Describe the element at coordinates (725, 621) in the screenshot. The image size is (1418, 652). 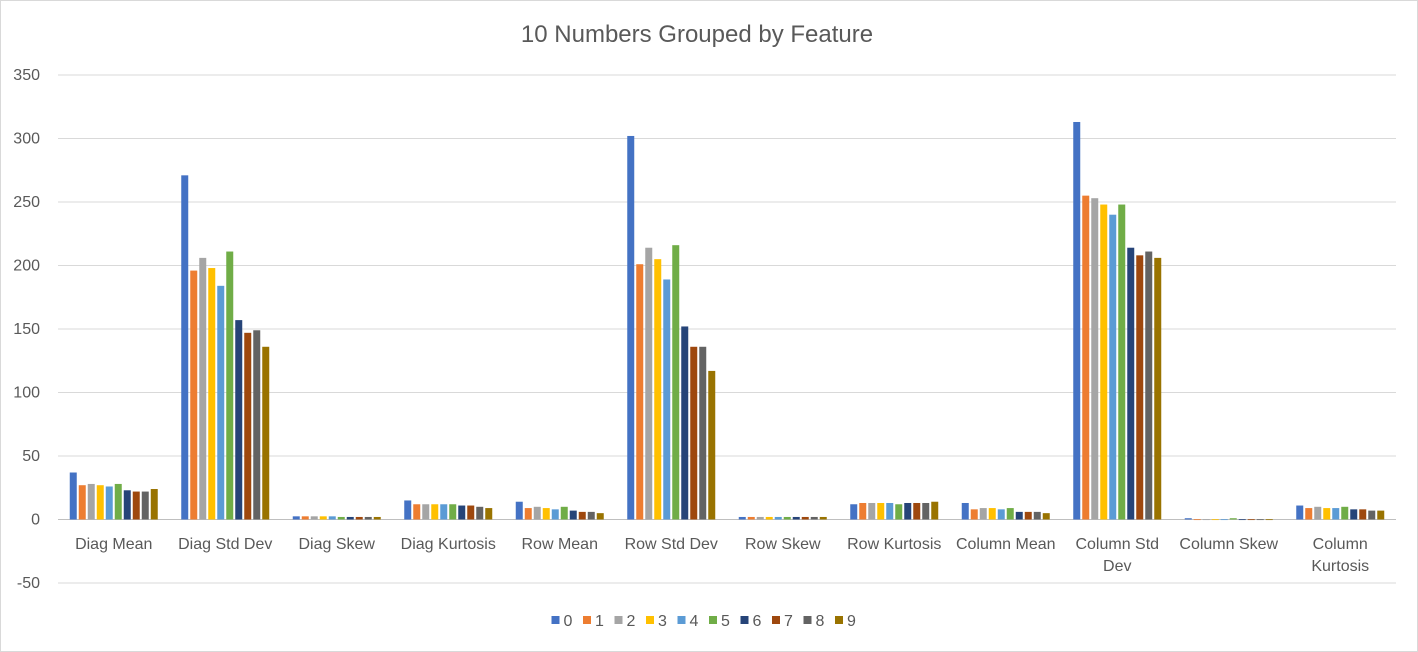
I see `legend-label: 5` at that location.